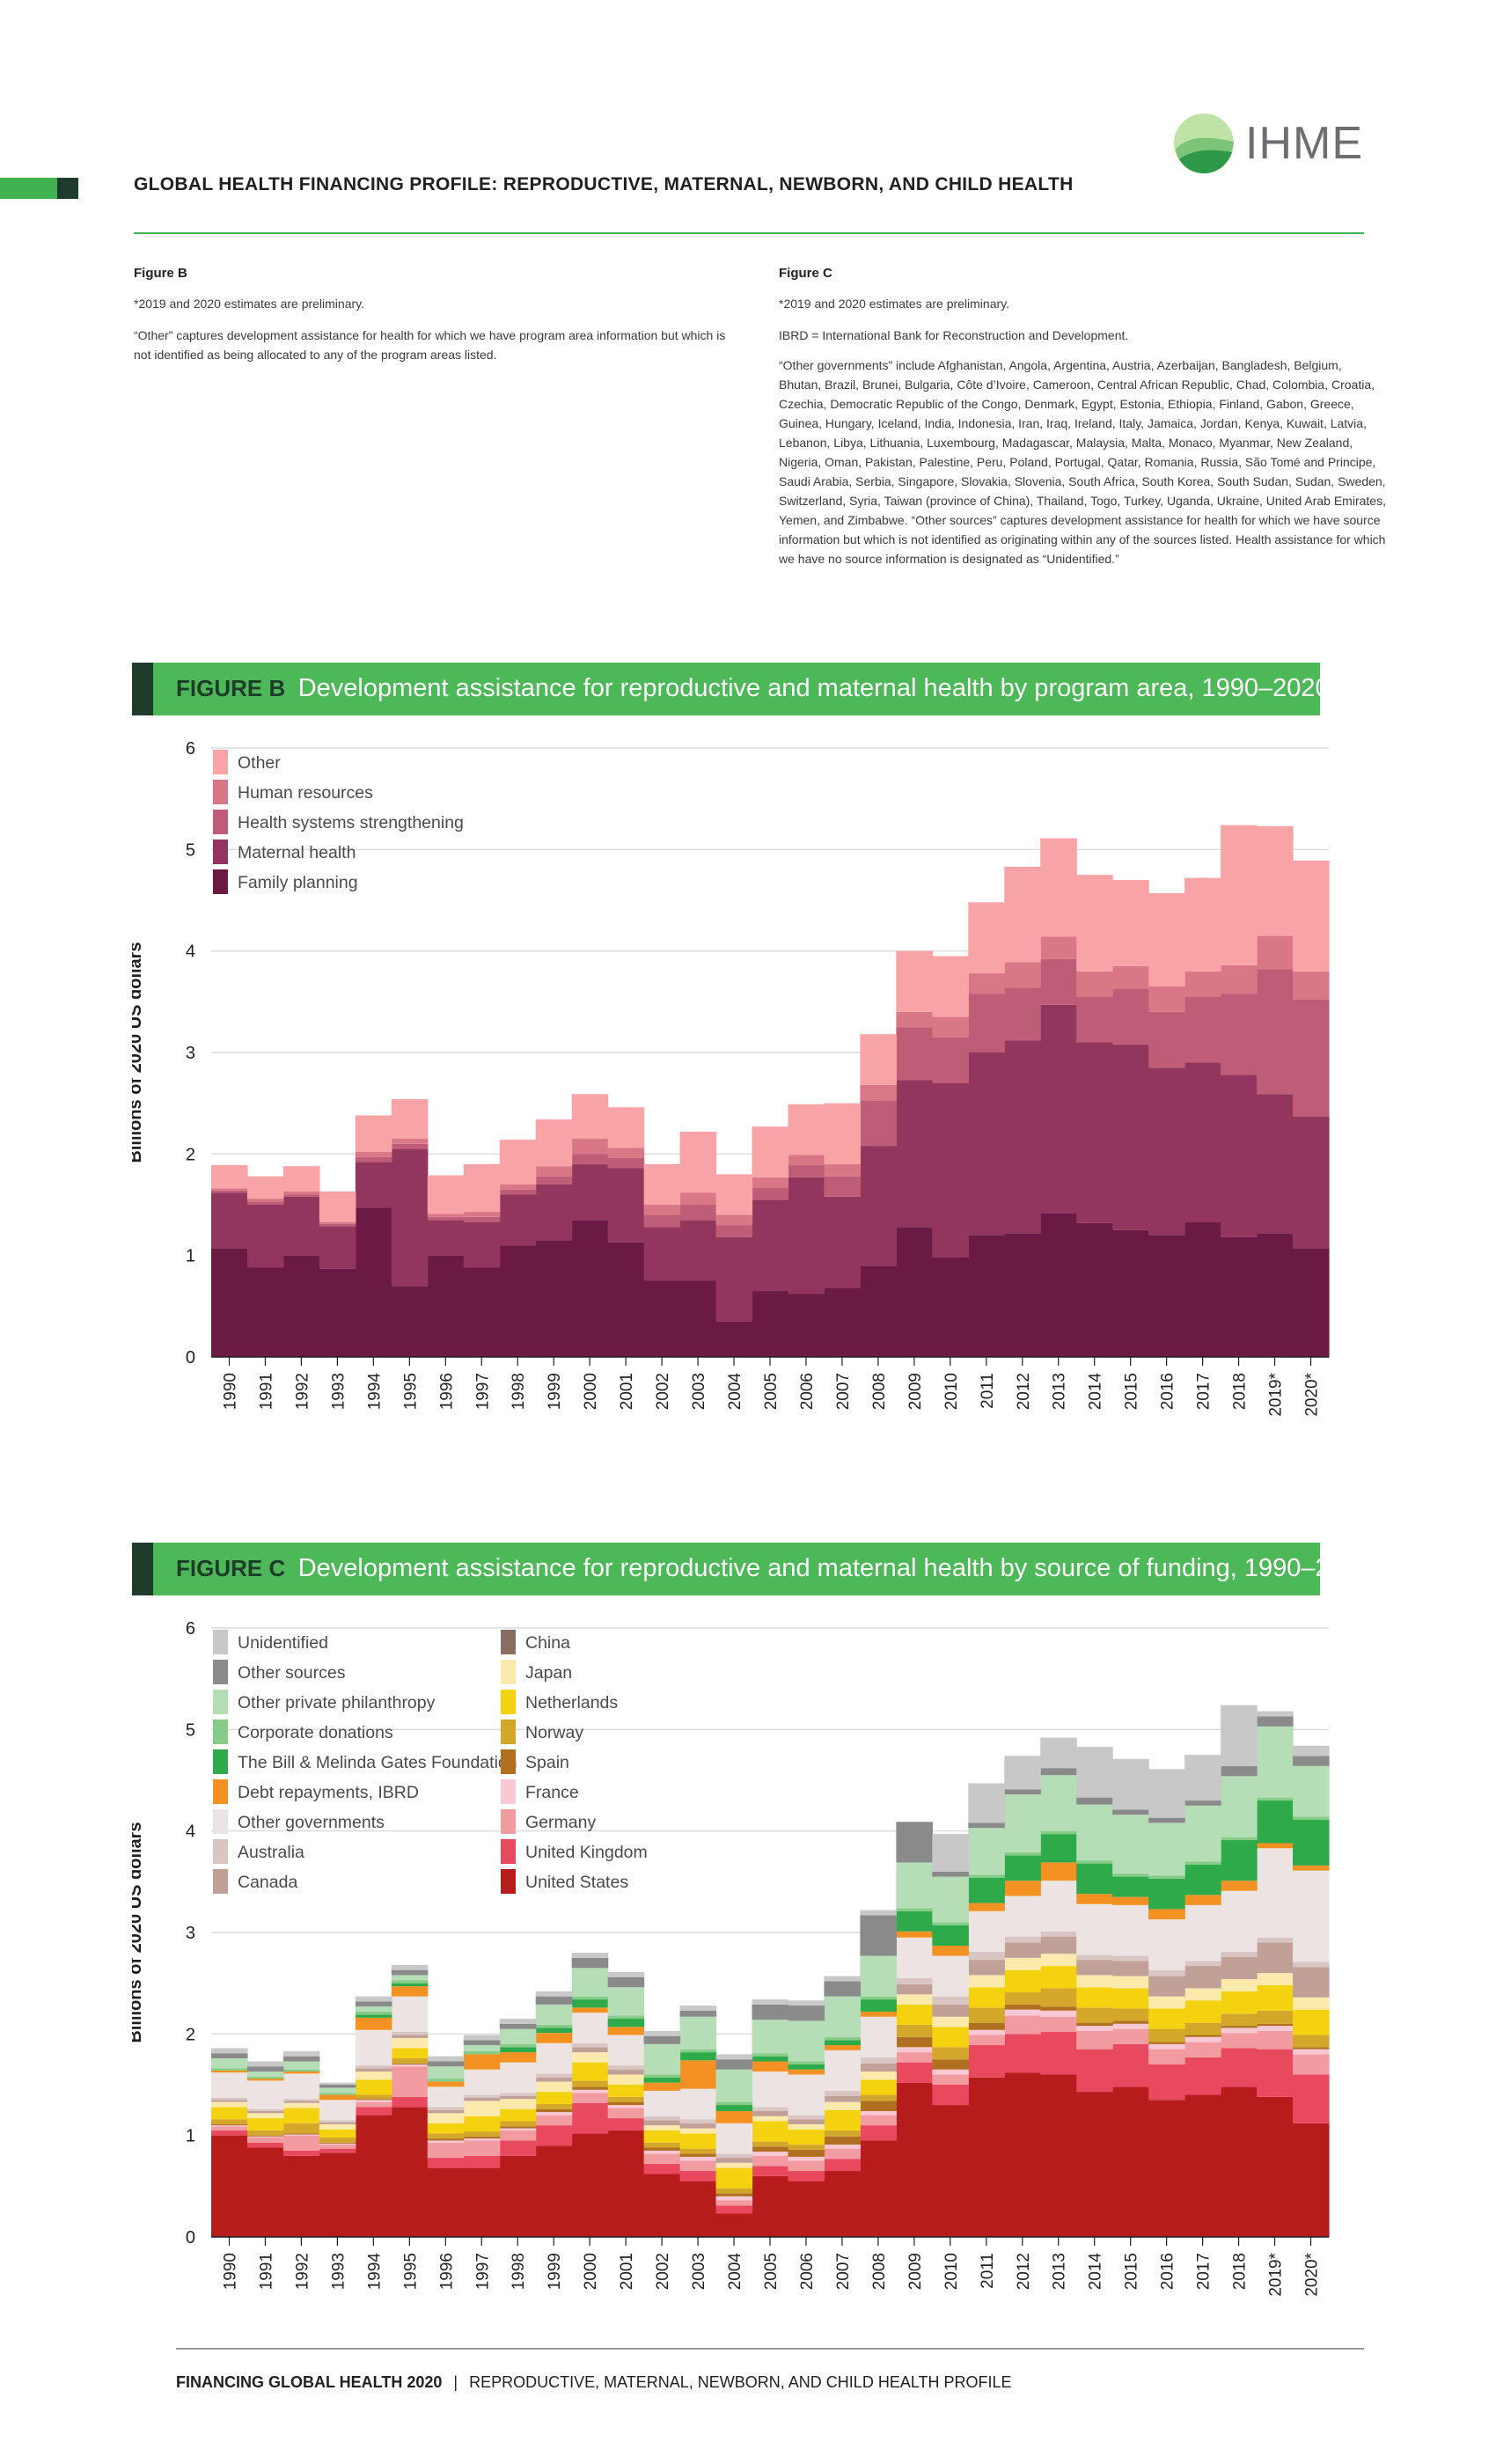 The height and width of the screenshot is (2464, 1496). I want to click on figure-b-xtick-label: 2006, so click(808, 1392).